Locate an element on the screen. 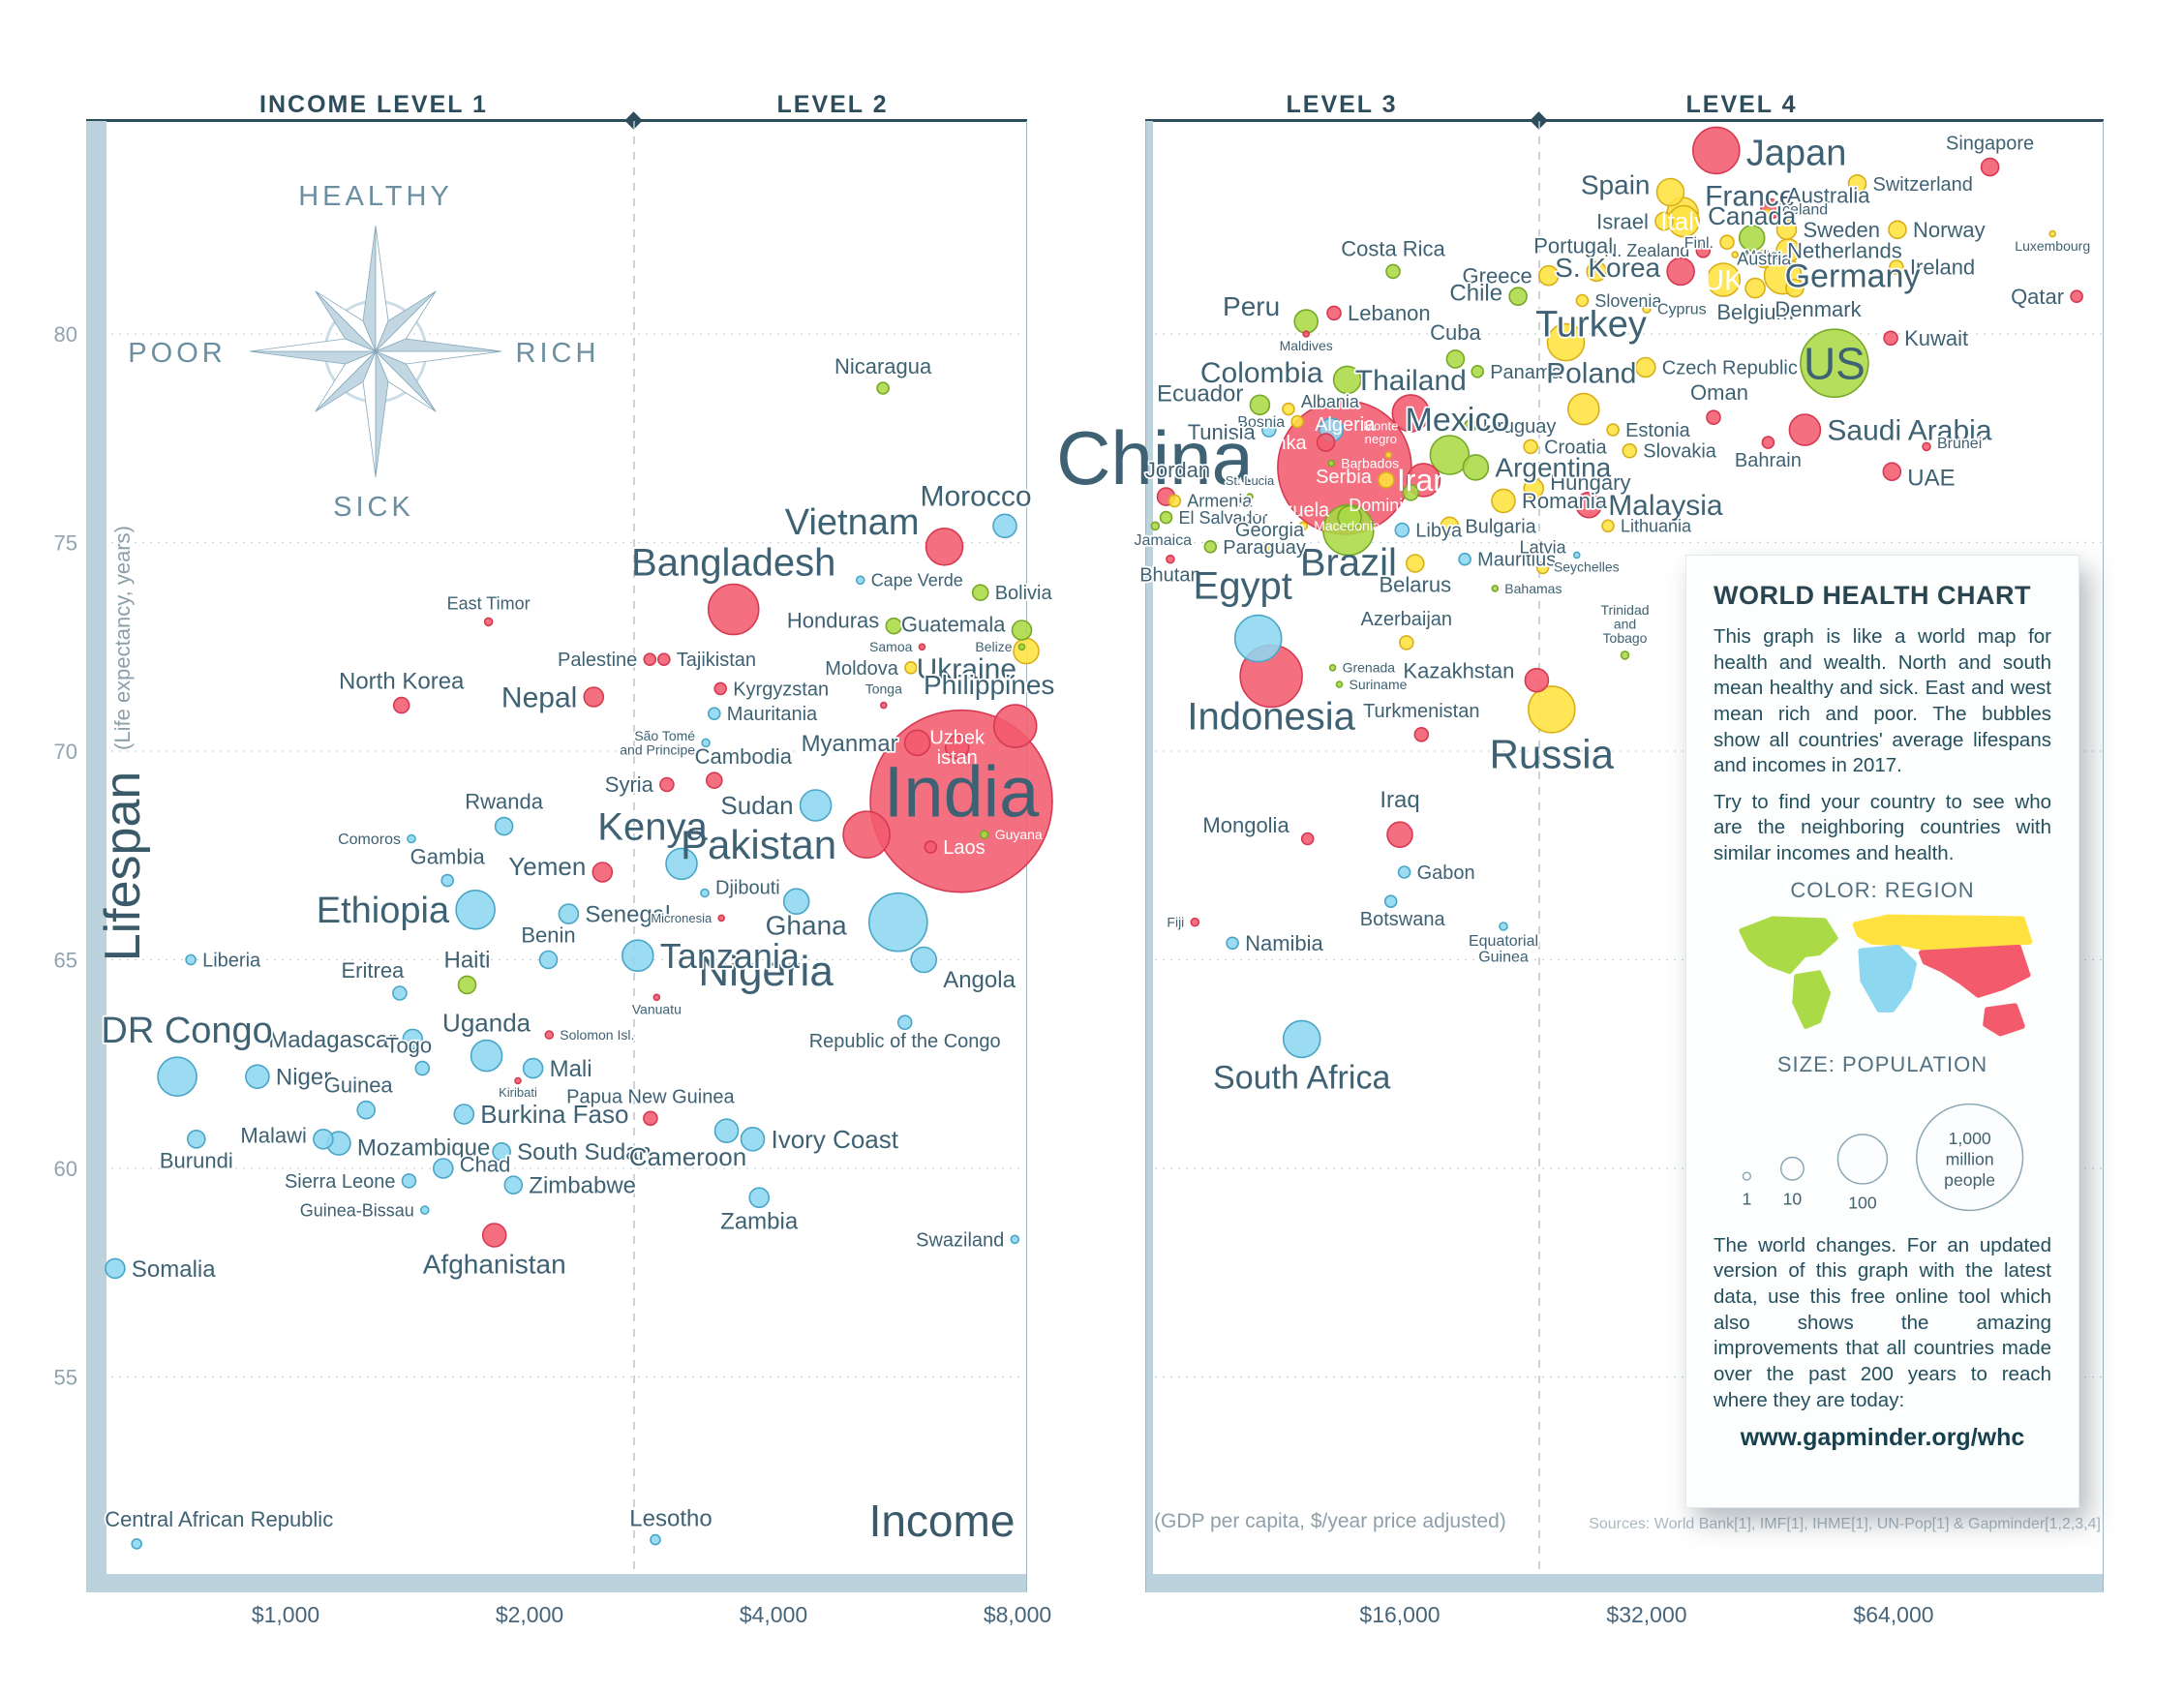  country-bubble-austria is located at coordinates (1764, 259).